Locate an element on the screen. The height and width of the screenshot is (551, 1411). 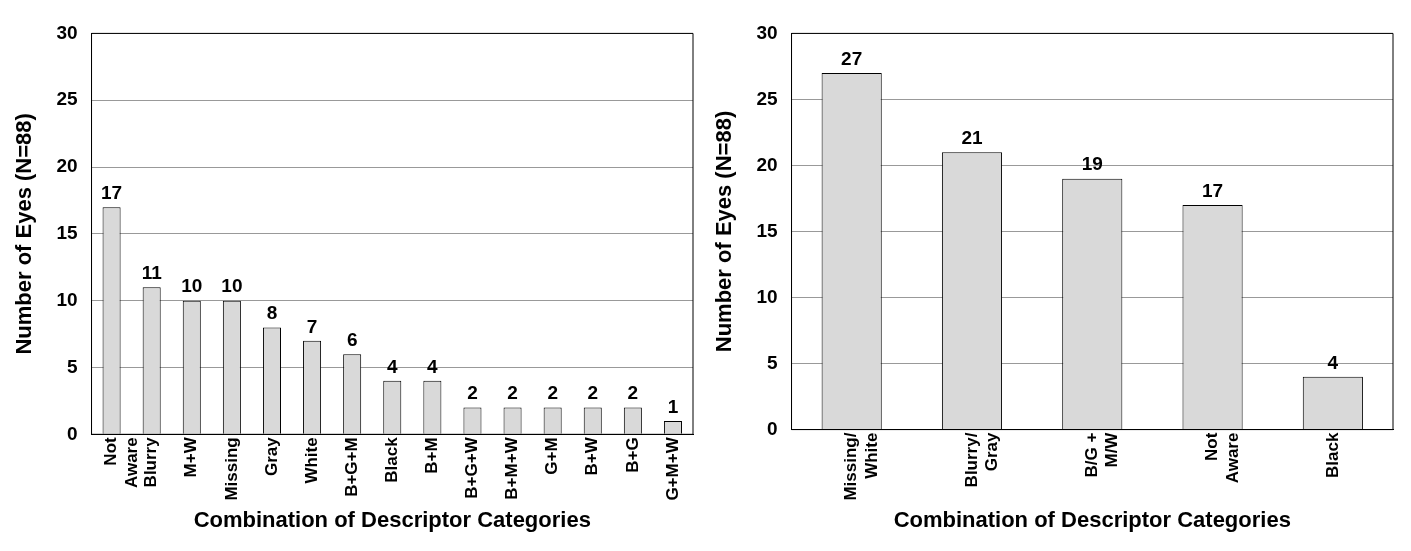
x-tick-label: Missing/ White is located at coordinates (861, 466).